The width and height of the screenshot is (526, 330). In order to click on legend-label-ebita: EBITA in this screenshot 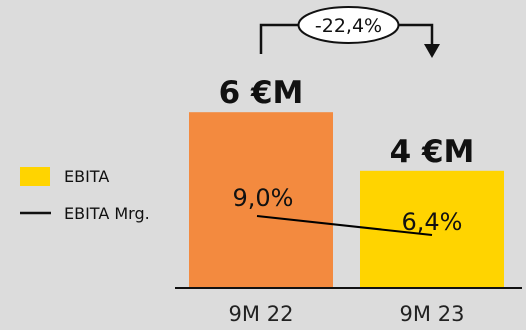, I will do `click(86, 176)`.